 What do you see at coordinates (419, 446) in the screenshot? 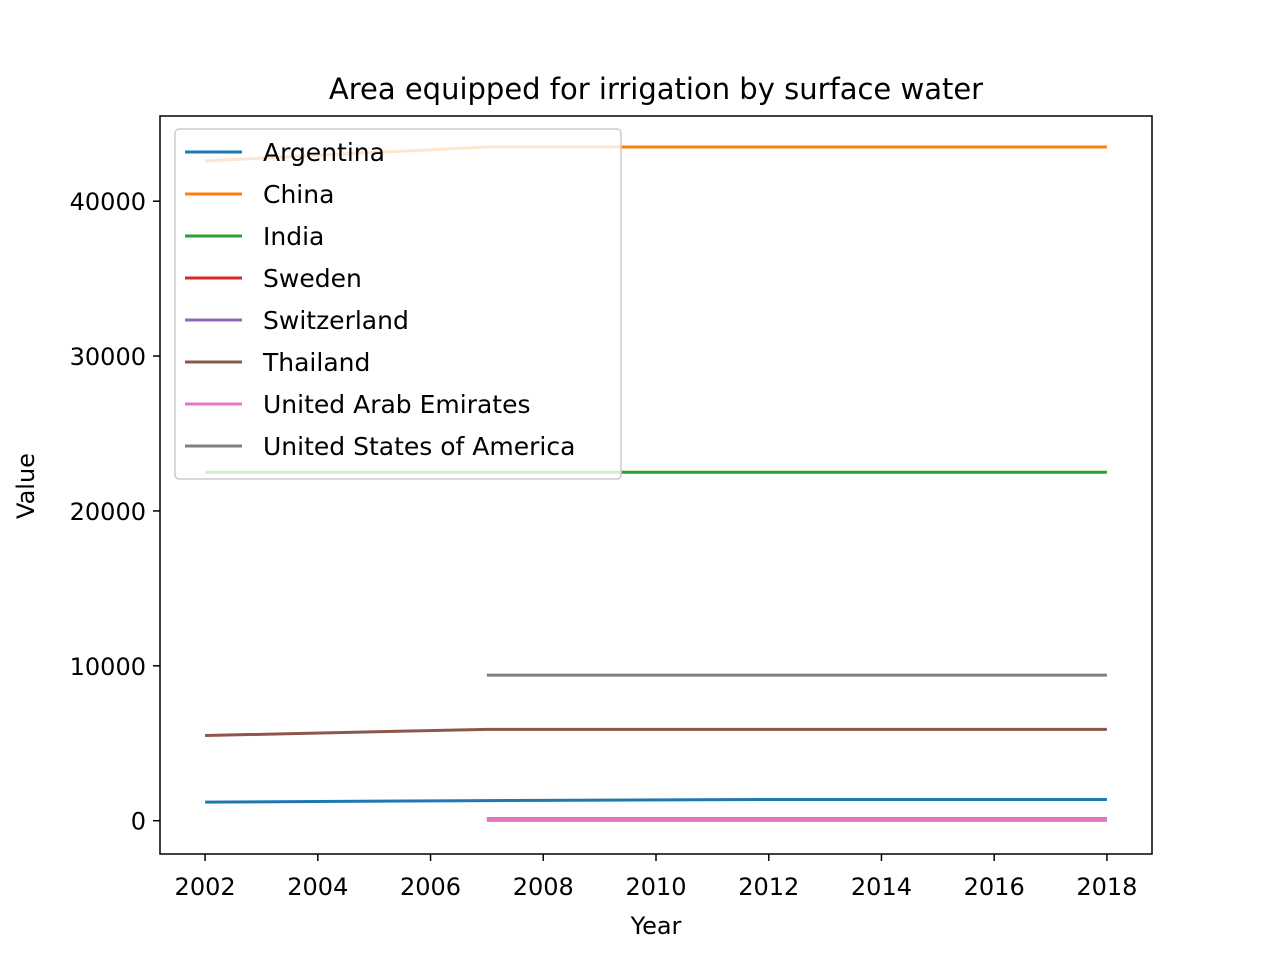
I see `legend-label-united-states-of-america: United States of America` at bounding box center [419, 446].